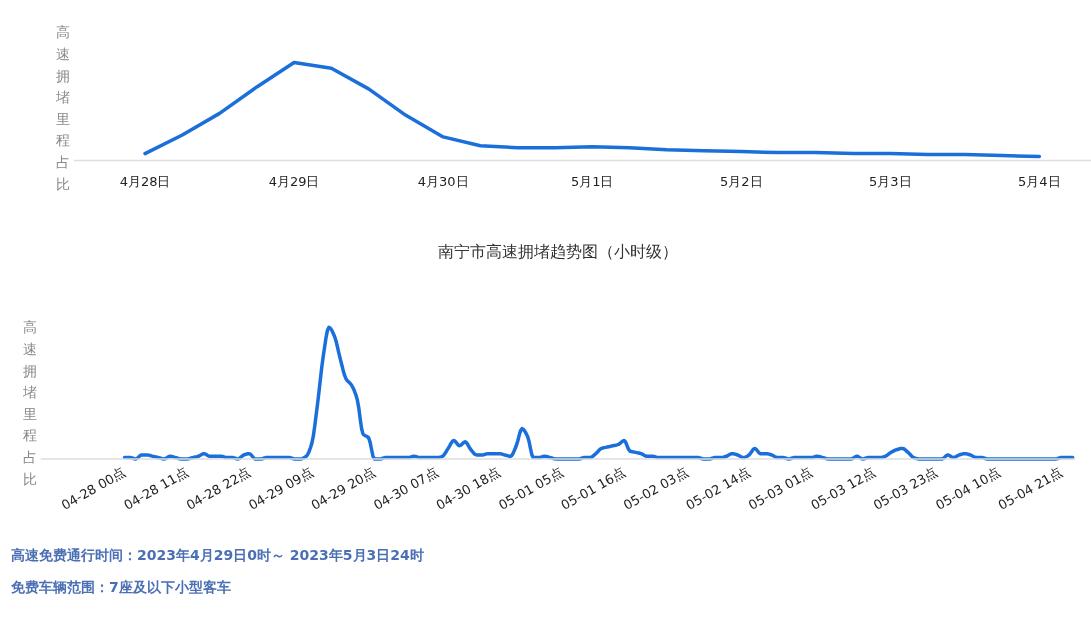  Describe the element at coordinates (294, 182) in the screenshot. I see `x-tick-label: 4月29日` at that location.